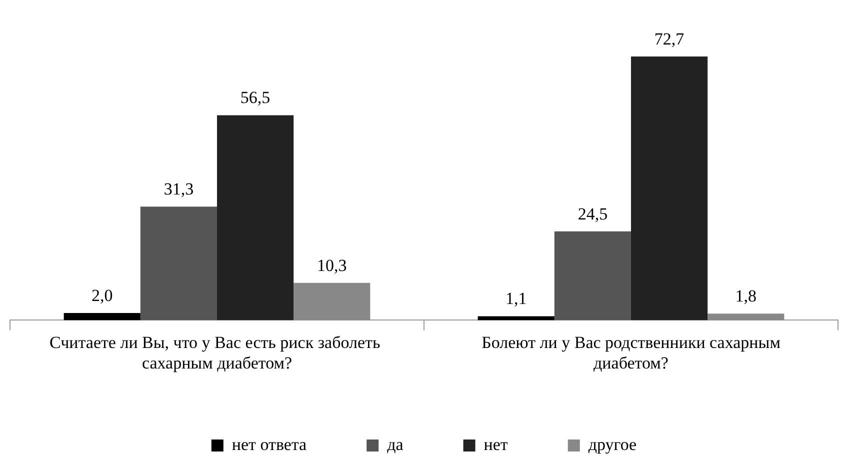  Describe the element at coordinates (270, 444) in the screenshot. I see `legend-label: нет ответа` at that location.